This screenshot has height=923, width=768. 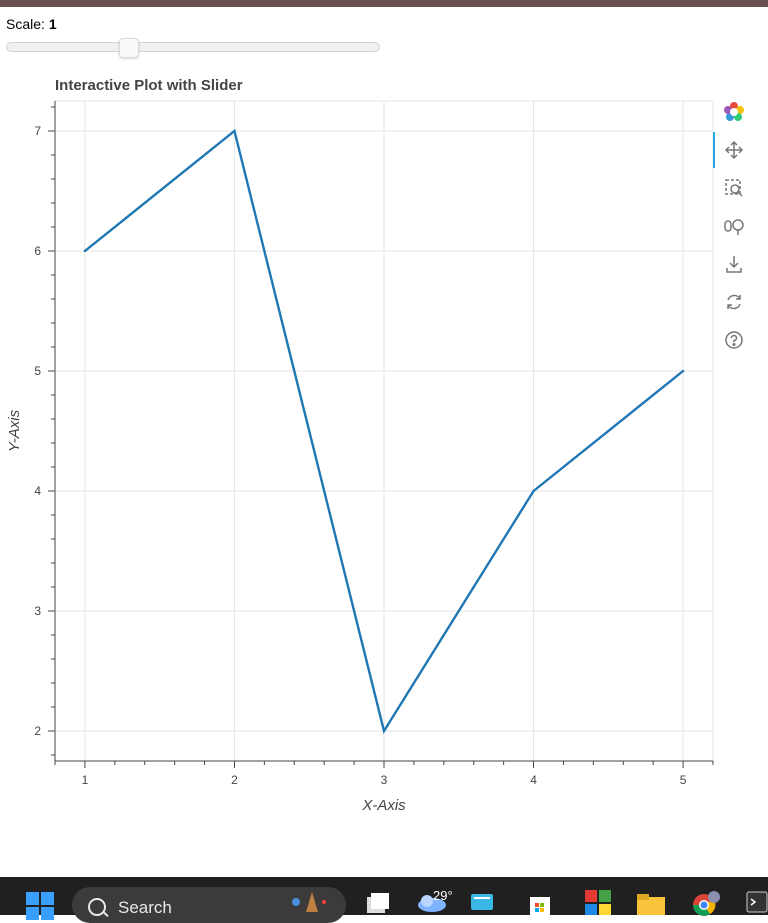 What do you see at coordinates (145, 907) in the screenshot?
I see `search-placeholder: Search` at bounding box center [145, 907].